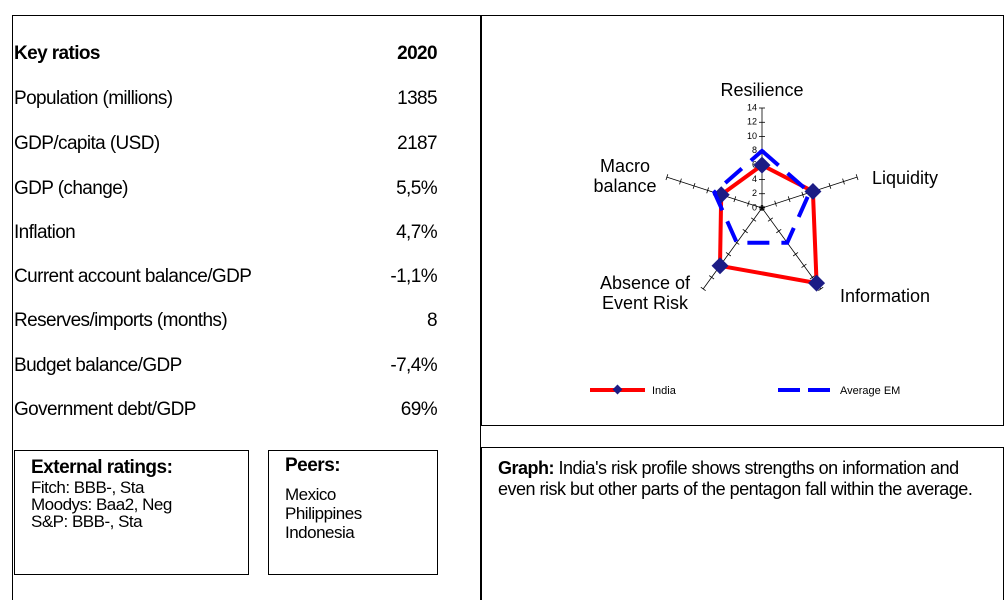 The height and width of the screenshot is (600, 1004). I want to click on row-value: 2187, so click(417, 143).